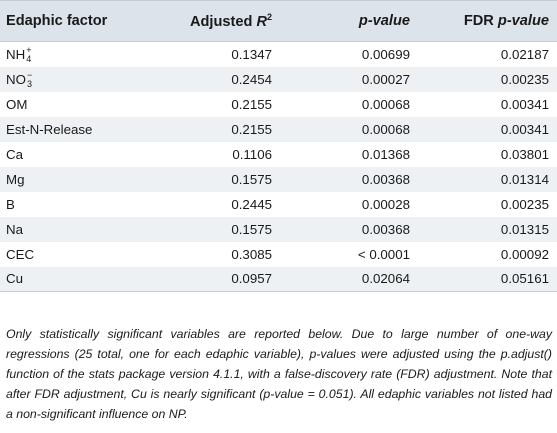  What do you see at coordinates (15, 179) in the screenshot?
I see `row-factor: Mg` at bounding box center [15, 179].